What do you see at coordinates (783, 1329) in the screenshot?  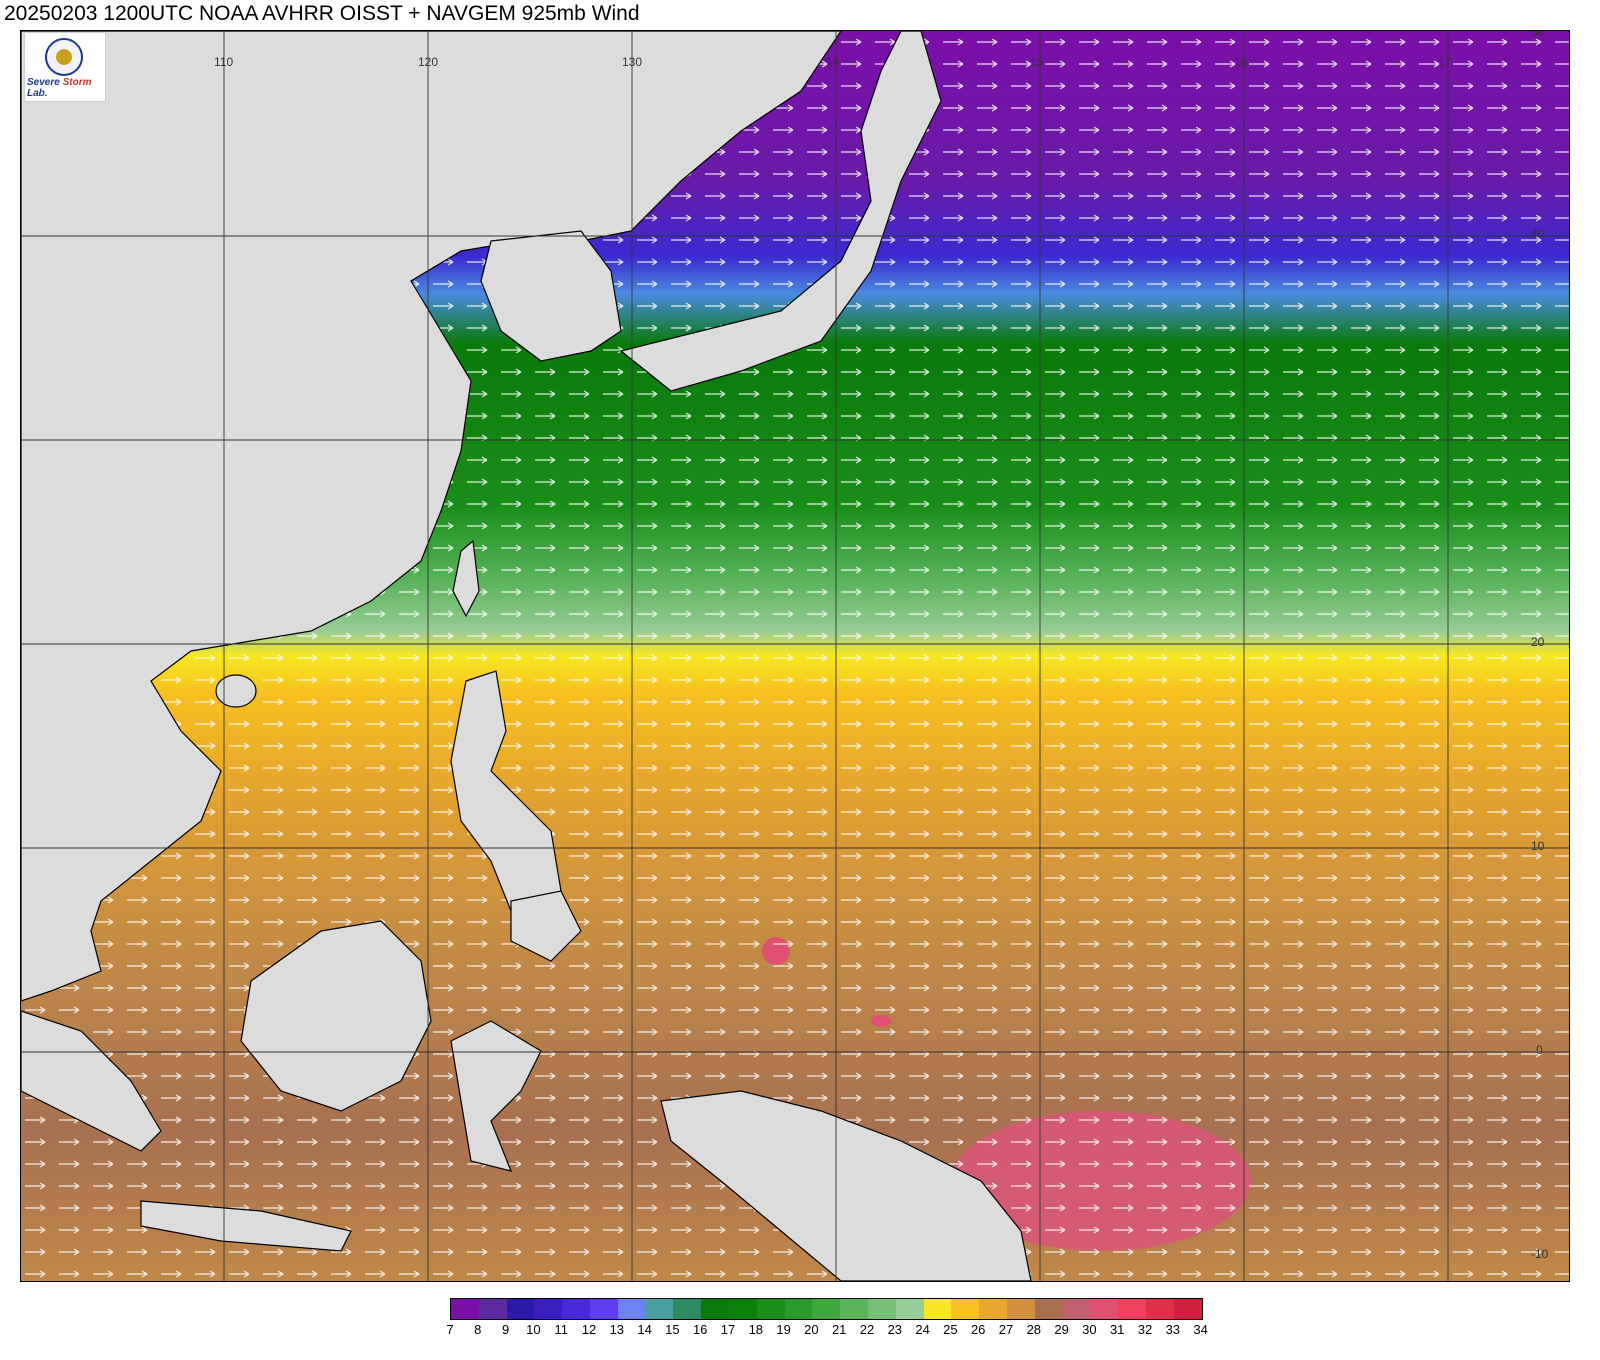 I see `colorbar-tick: 19` at bounding box center [783, 1329].